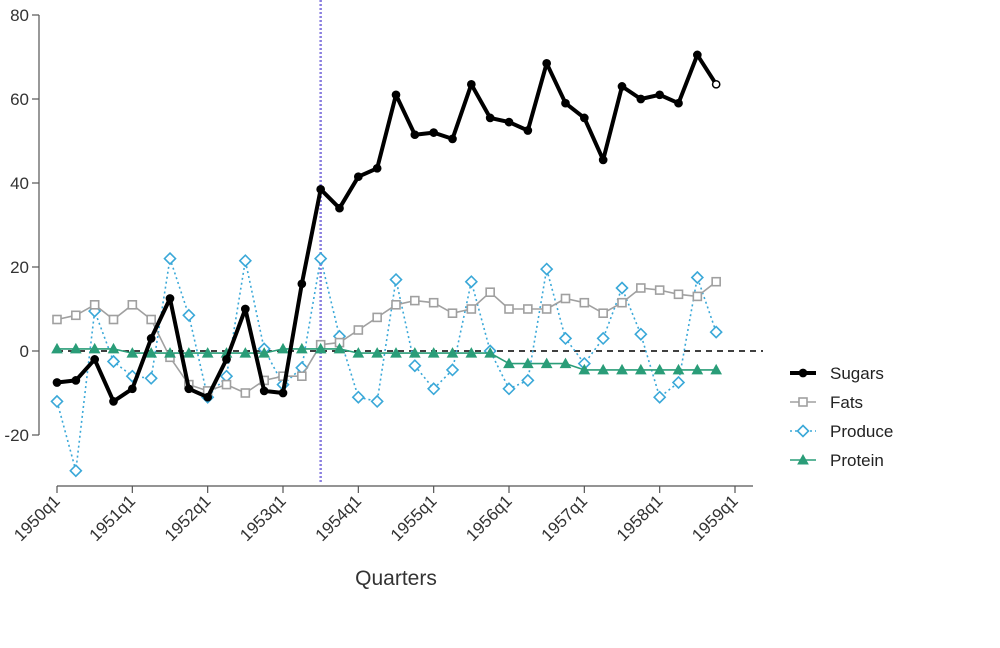 The image size is (1000, 648). I want to click on x-tick-label: 1959q1, so click(715, 518).